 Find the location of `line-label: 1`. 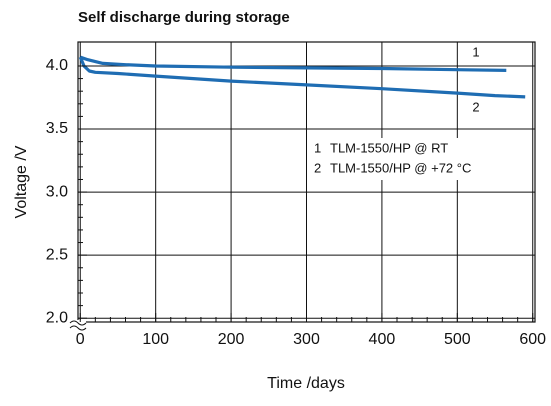

line-label: 1 is located at coordinates (475, 51).